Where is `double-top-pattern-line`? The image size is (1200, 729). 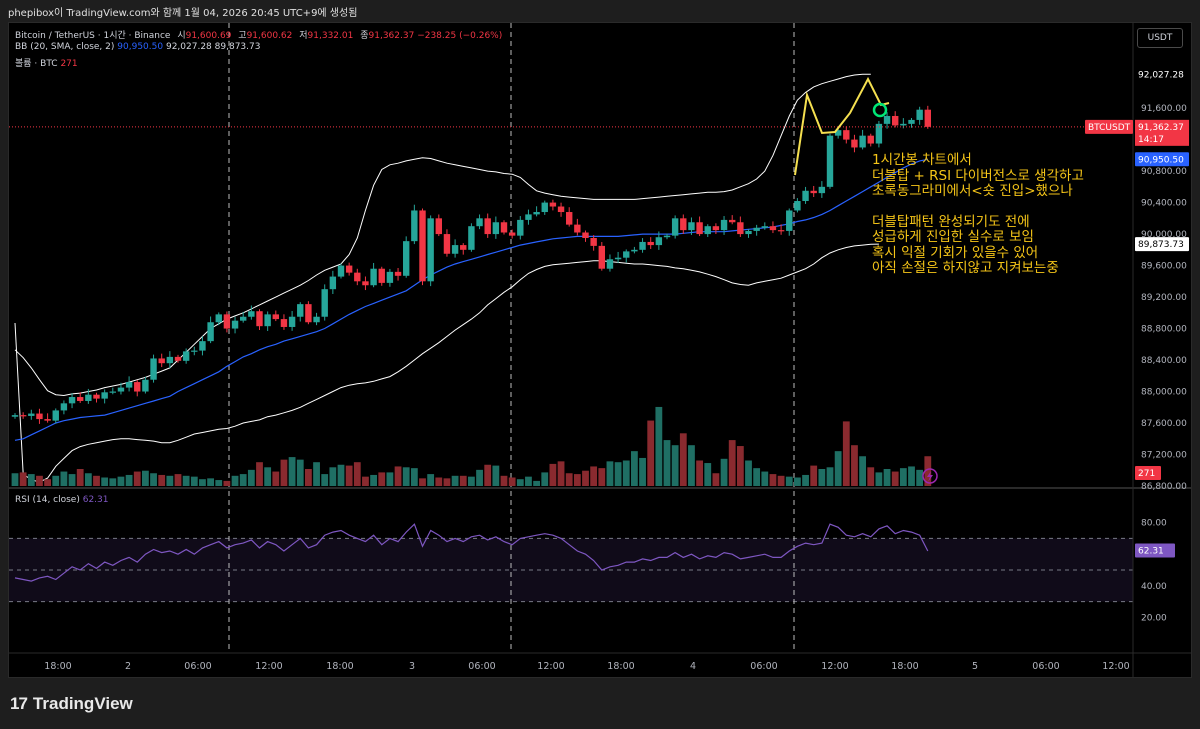 double-top-pattern-line is located at coordinates (842, 126).